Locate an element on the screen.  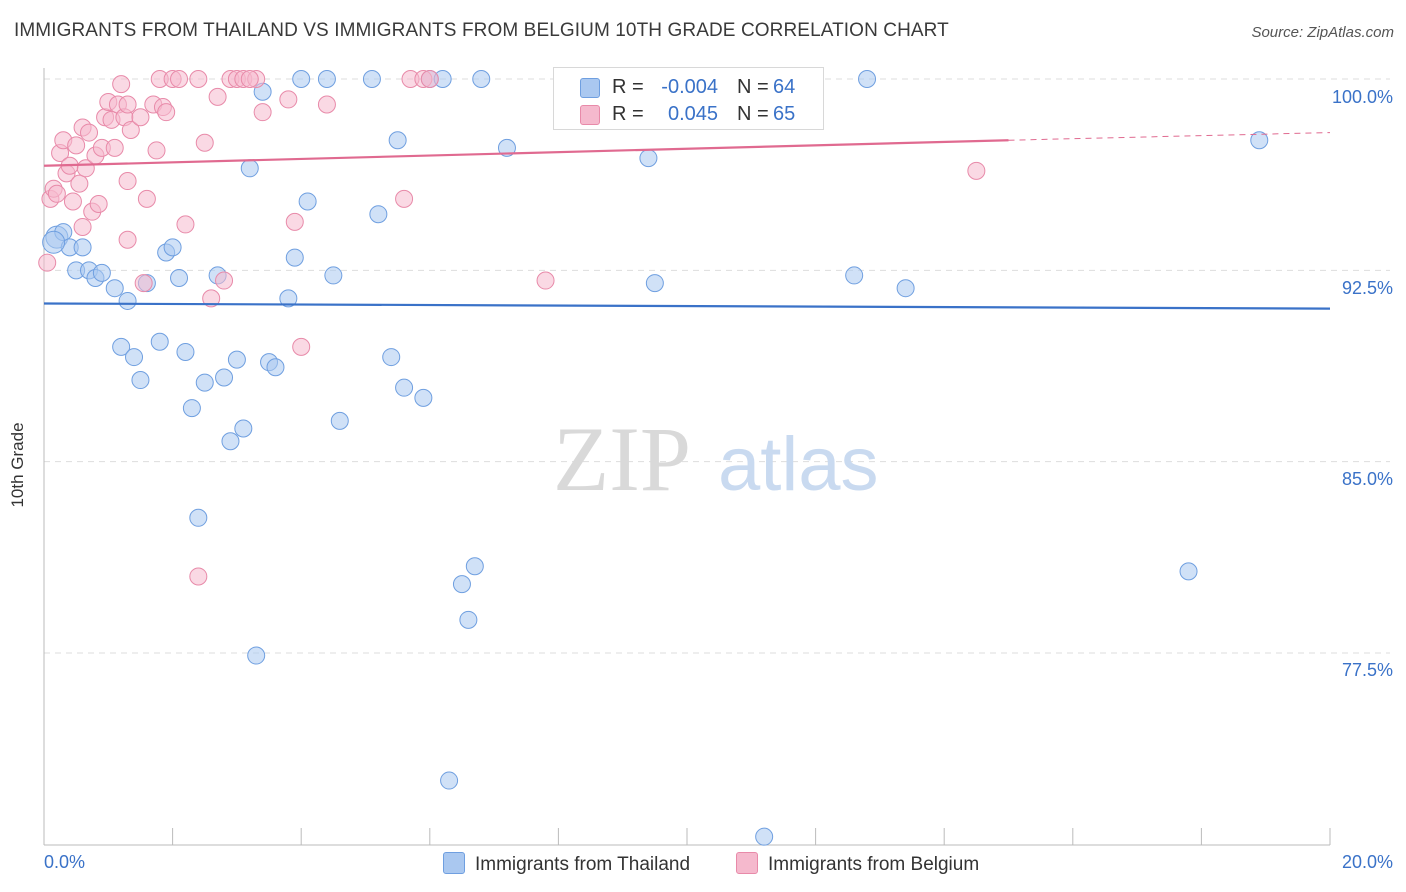
legend-row-belgium: R = 0.045 N = 65 is located at coordinates (688, 115).